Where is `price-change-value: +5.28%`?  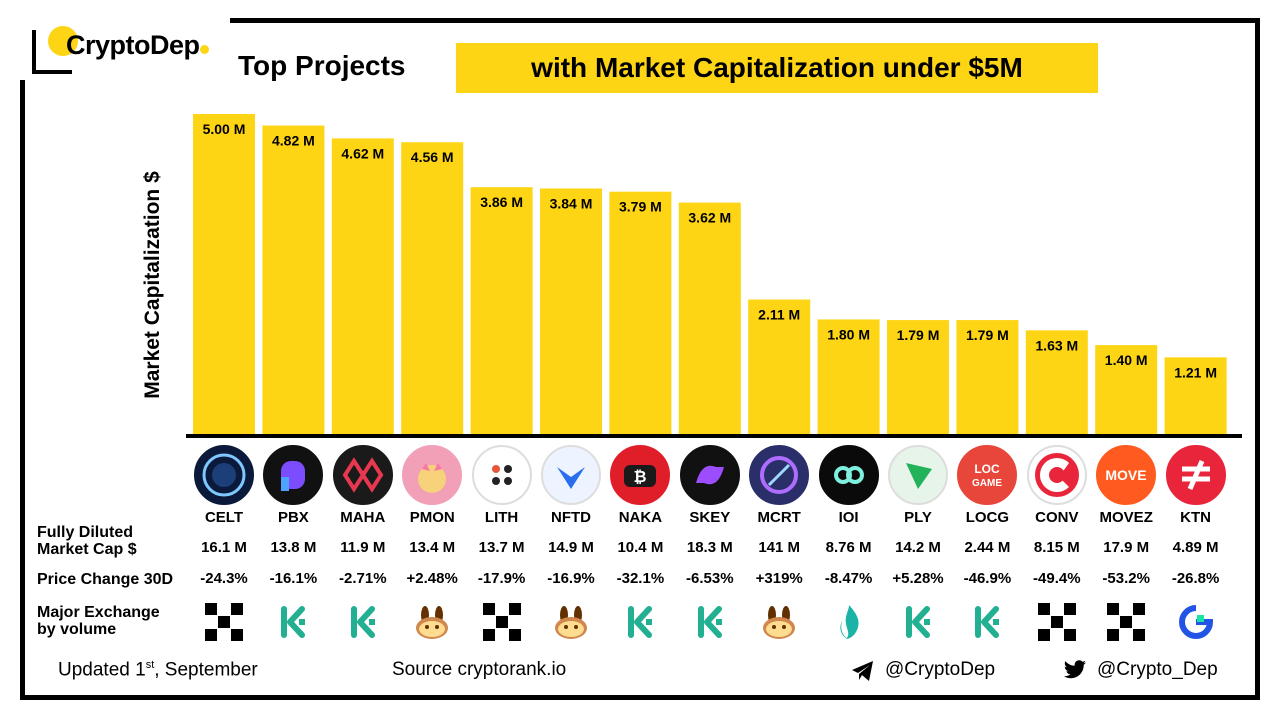 price-change-value: +5.28% is located at coordinates (918, 578).